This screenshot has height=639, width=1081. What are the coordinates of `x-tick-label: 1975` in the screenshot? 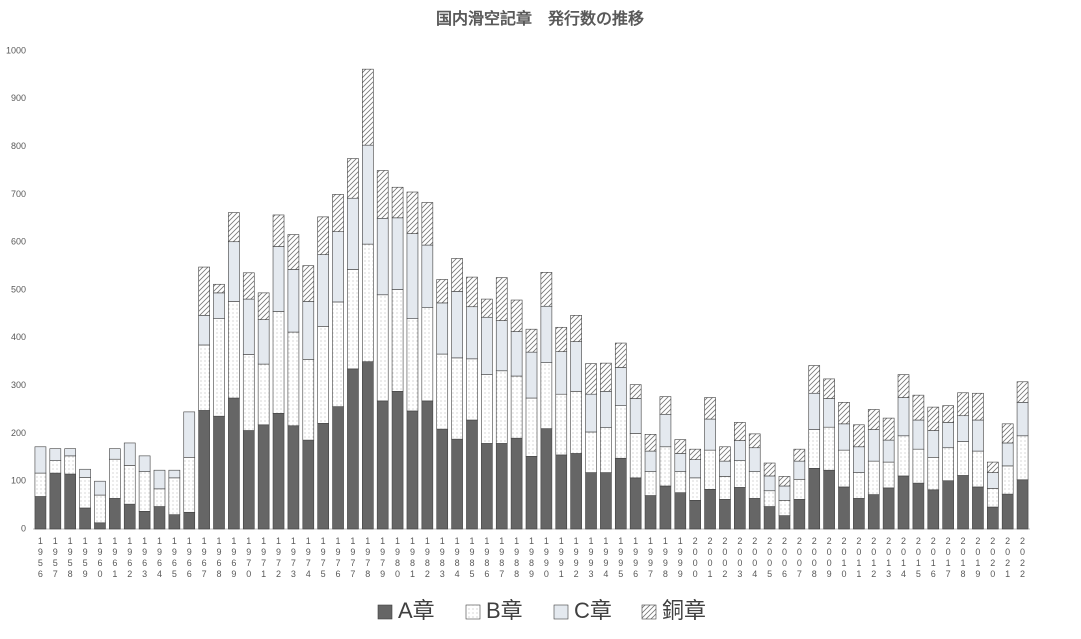 It's located at (323, 557).